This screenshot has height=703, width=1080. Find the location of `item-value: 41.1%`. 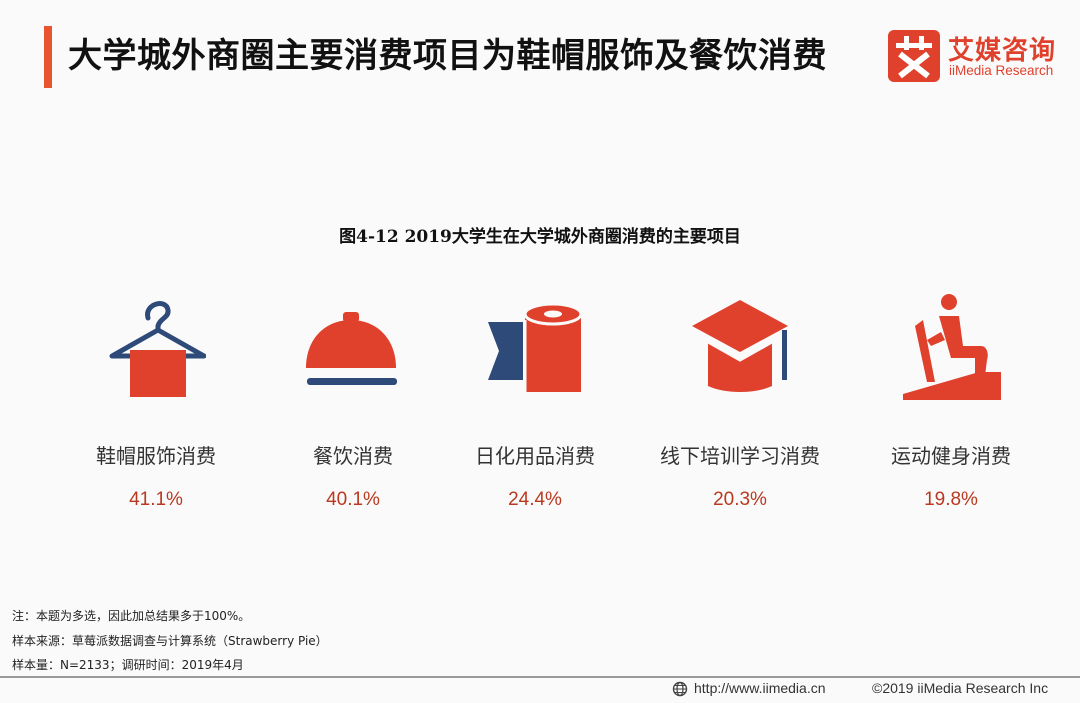

item-value: 41.1% is located at coordinates (156, 499).